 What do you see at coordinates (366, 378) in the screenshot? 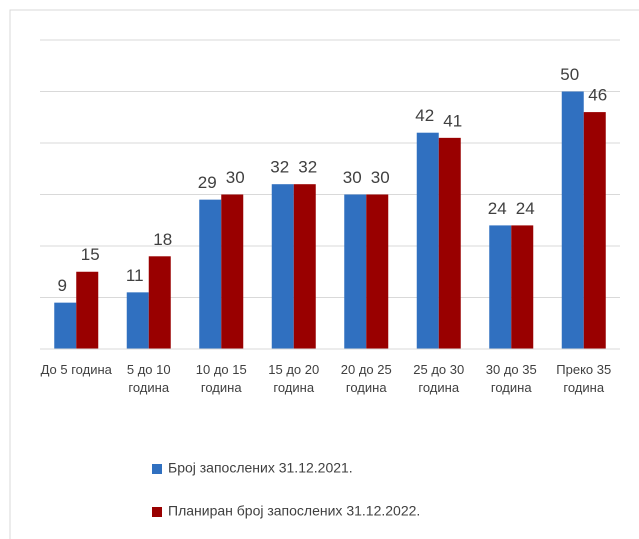
I see `x-tick-label: 20 до 25 година` at bounding box center [366, 378].